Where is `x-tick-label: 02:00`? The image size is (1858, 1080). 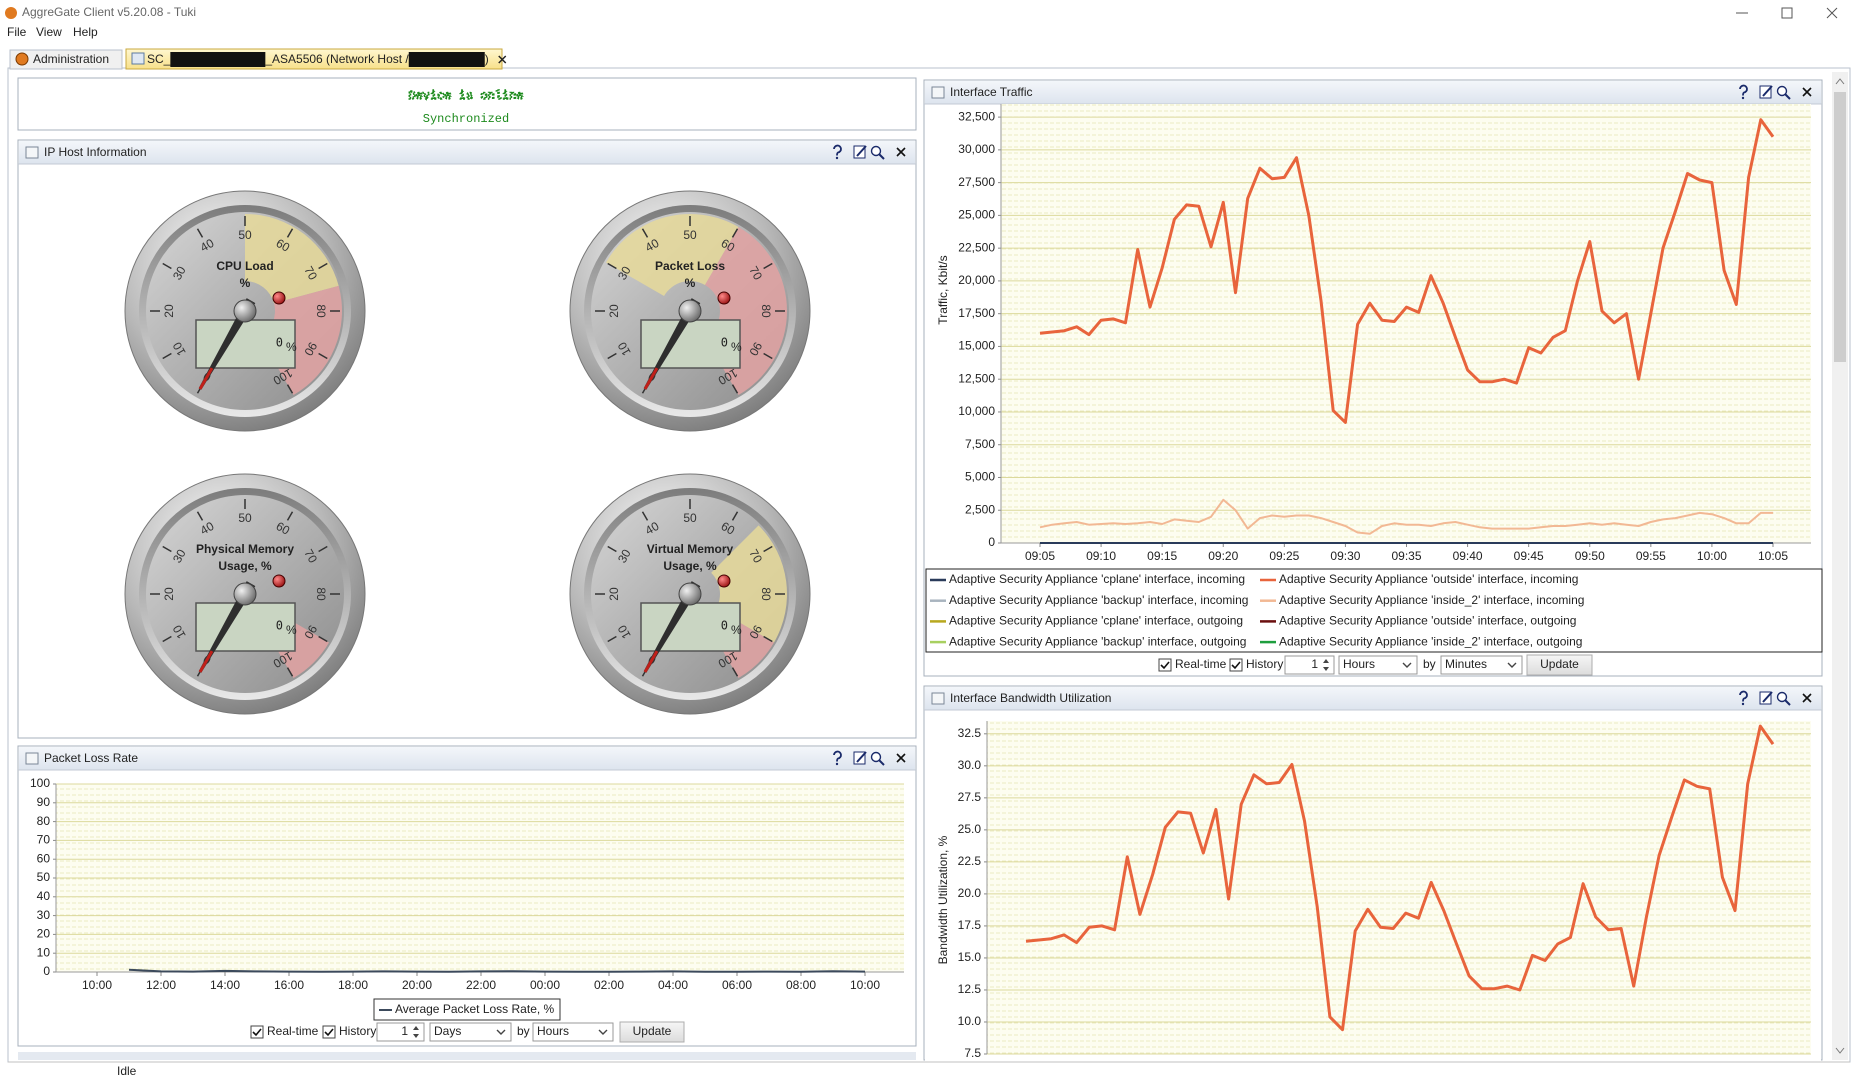 x-tick-label: 02:00 is located at coordinates (609, 985).